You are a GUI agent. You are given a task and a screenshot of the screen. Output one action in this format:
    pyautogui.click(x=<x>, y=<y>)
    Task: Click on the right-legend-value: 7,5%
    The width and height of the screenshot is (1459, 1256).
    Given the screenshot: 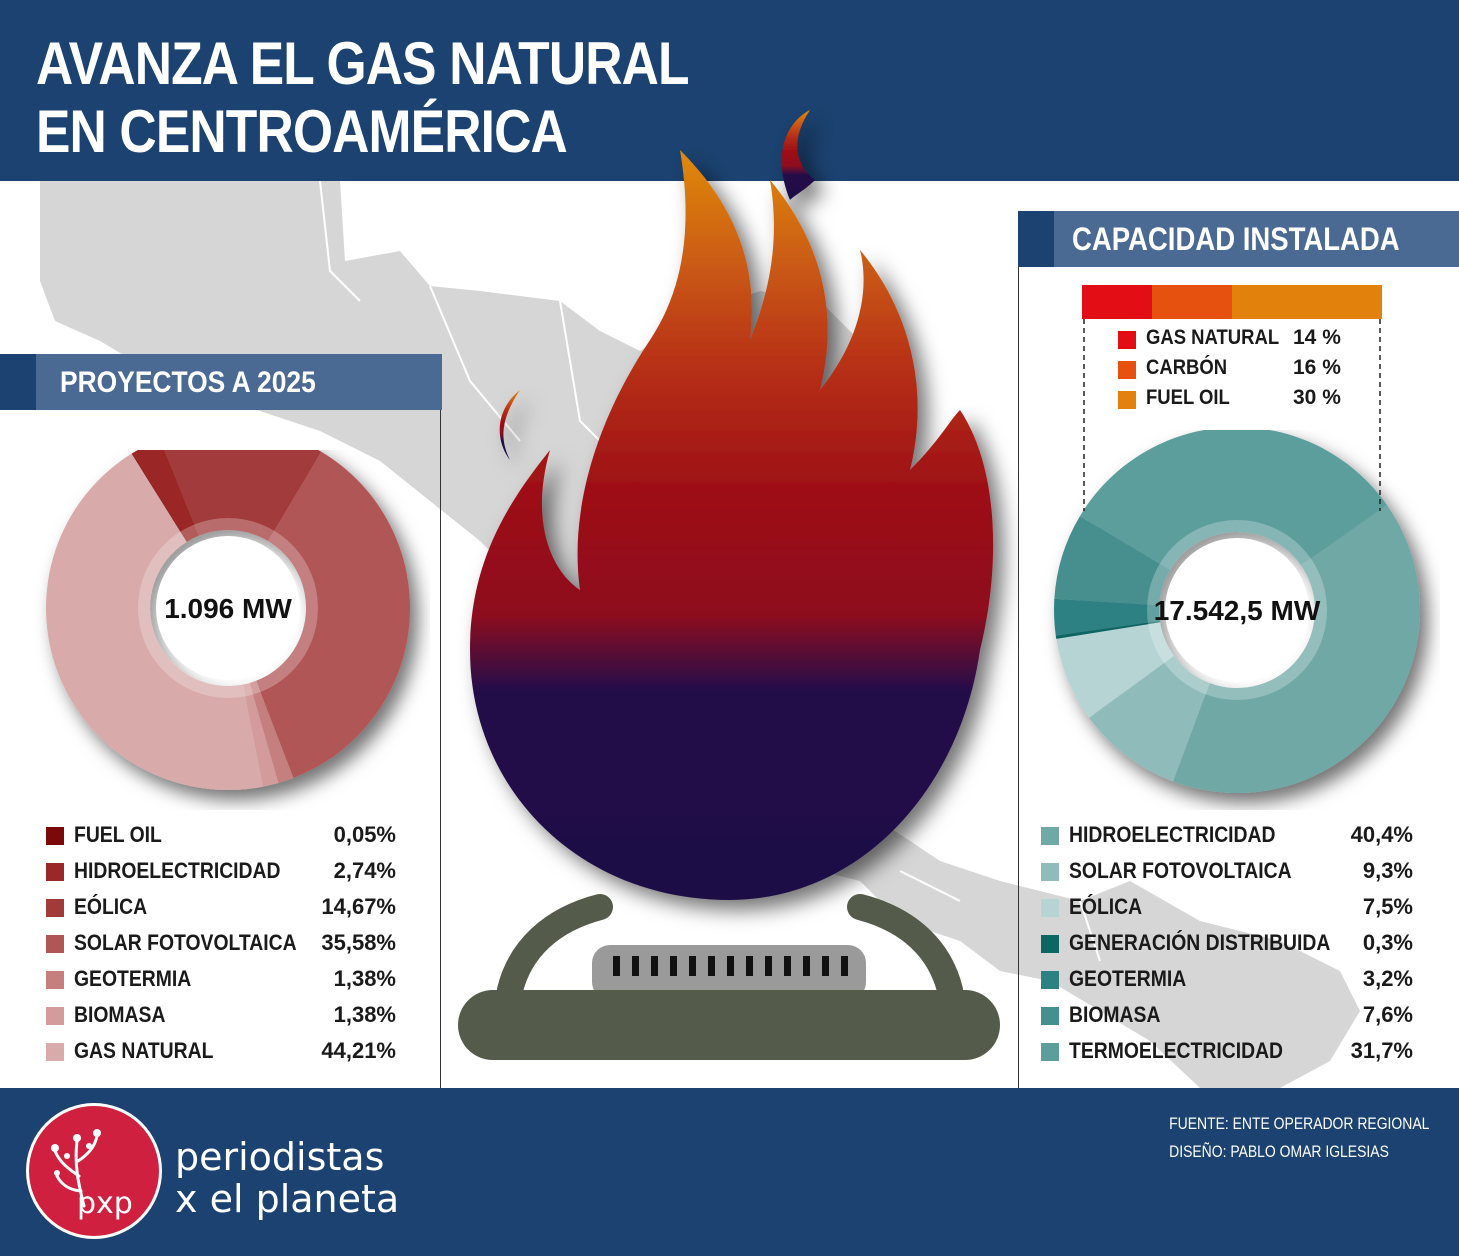 What is the action you would take?
    pyautogui.click(x=1387, y=906)
    